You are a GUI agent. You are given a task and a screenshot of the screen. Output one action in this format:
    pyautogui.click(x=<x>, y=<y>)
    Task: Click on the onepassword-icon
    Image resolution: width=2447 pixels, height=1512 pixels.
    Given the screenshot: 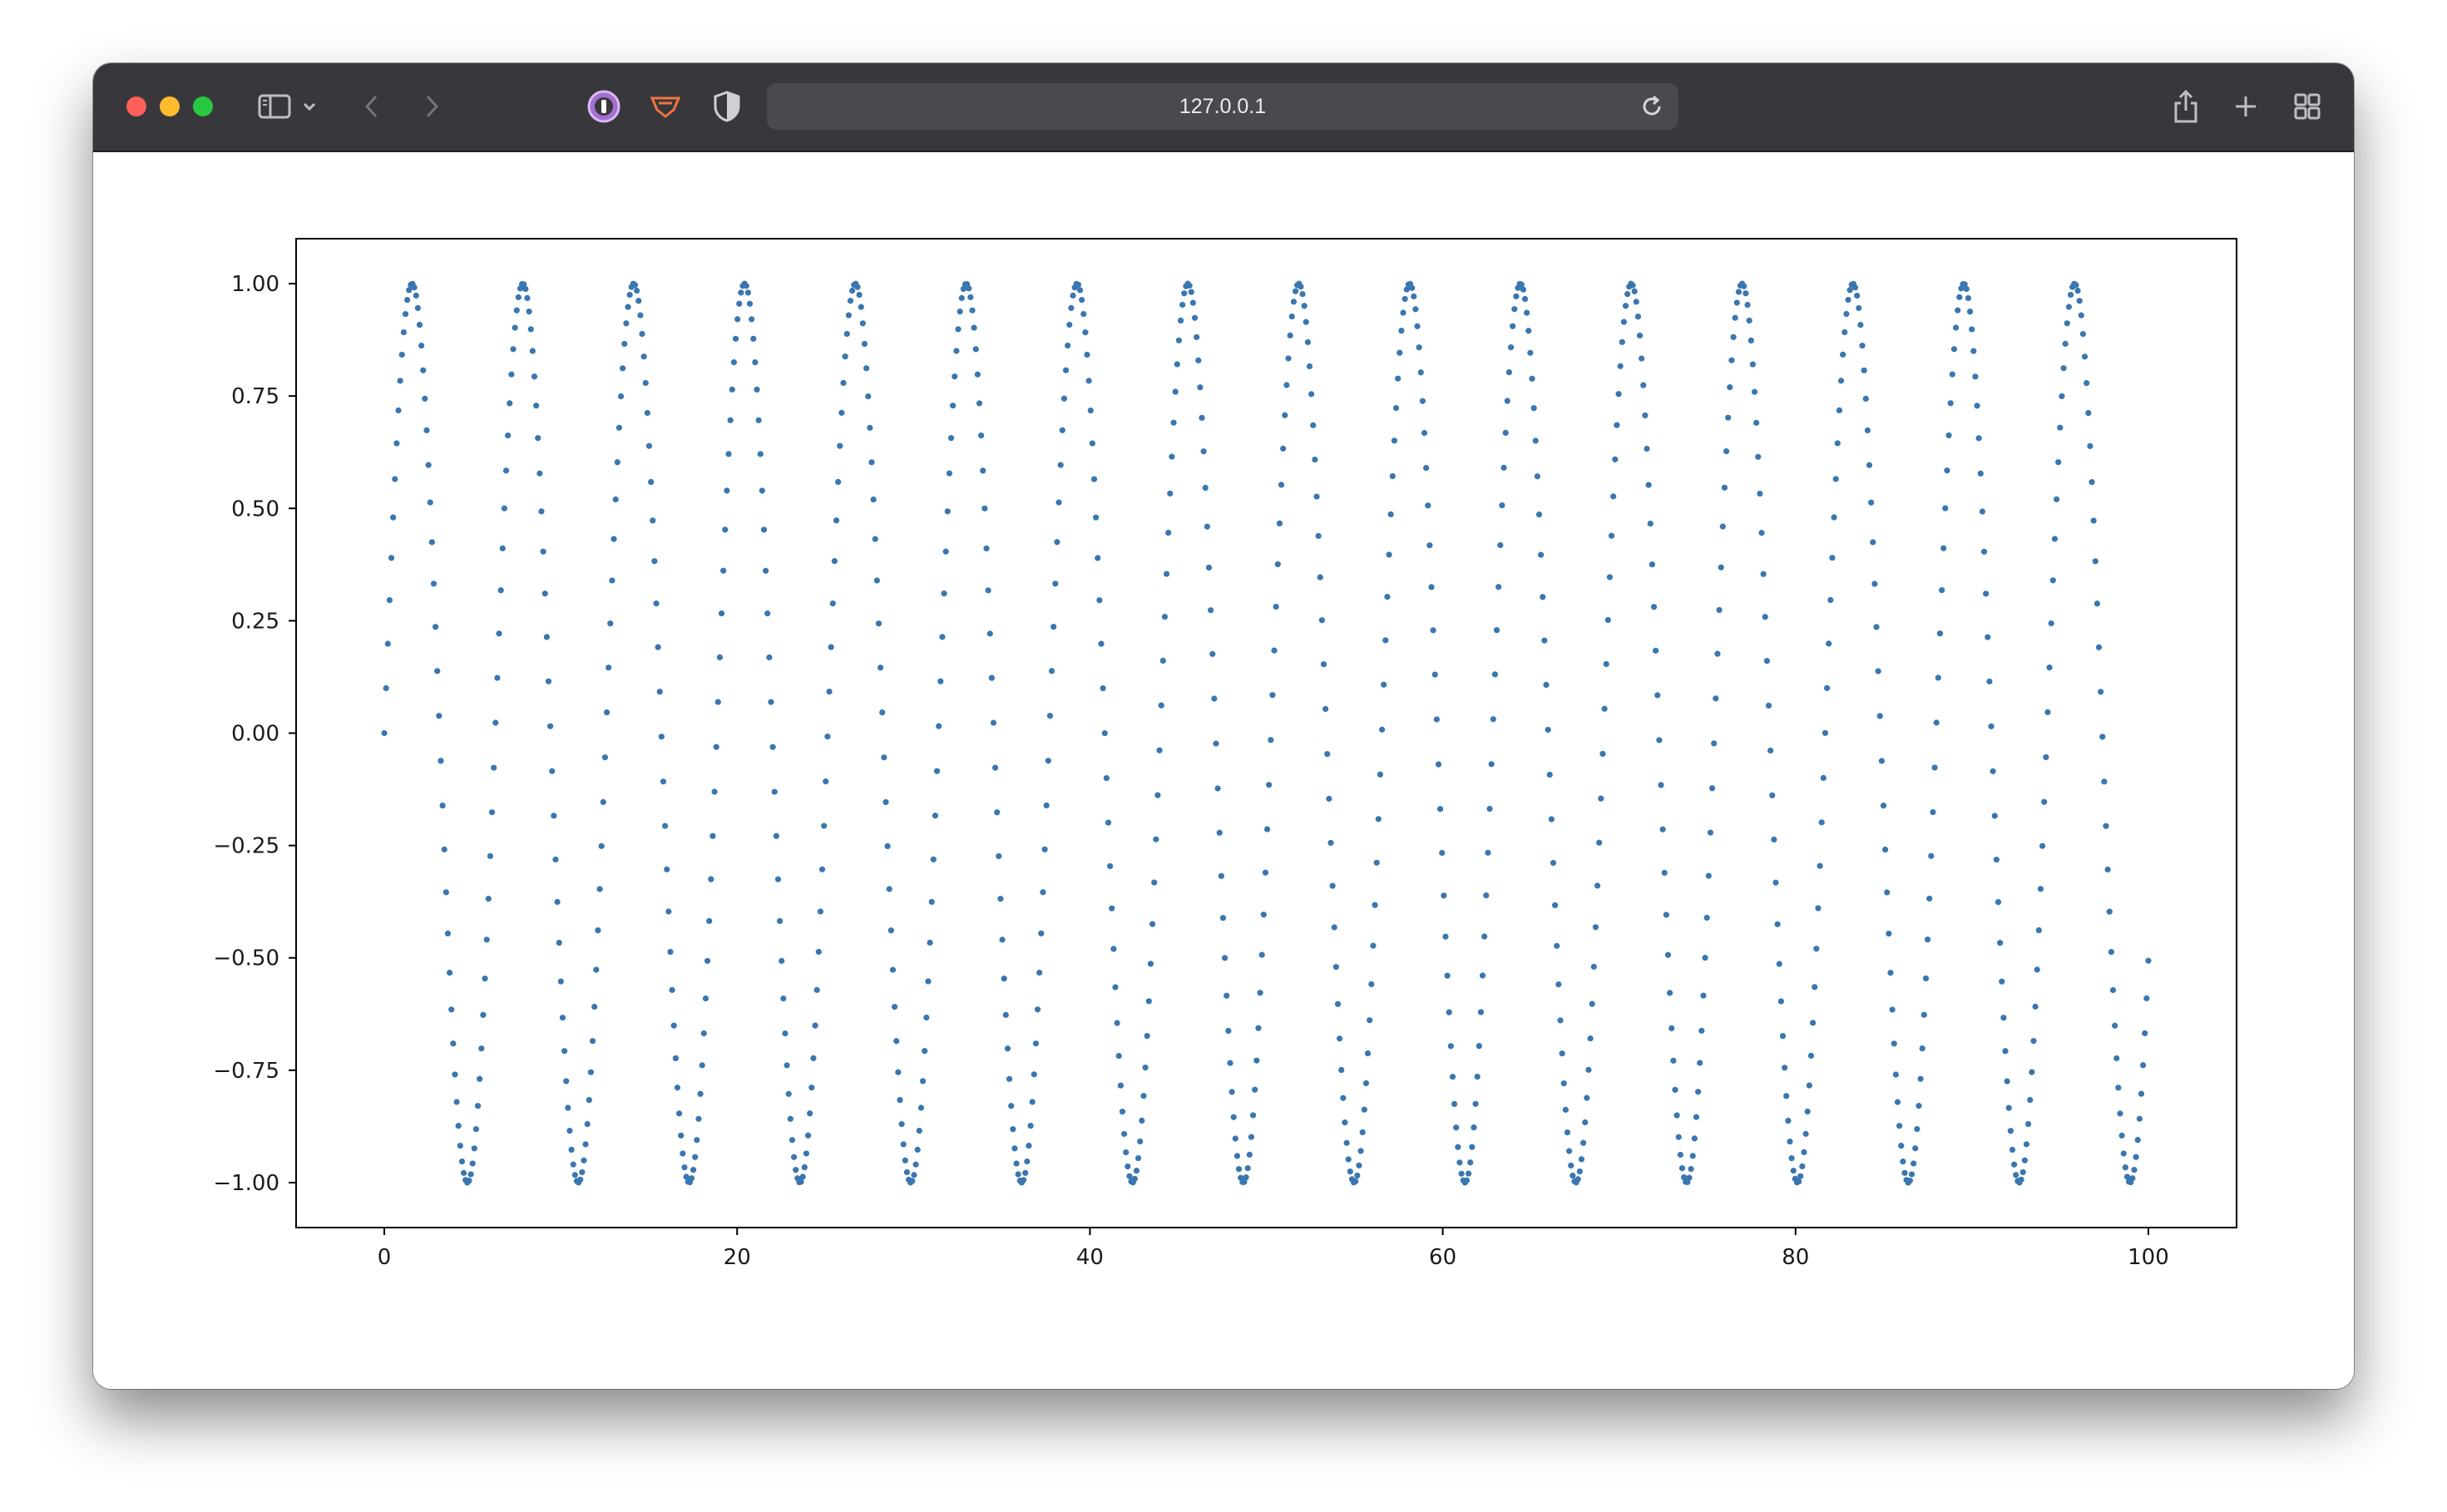 What is the action you would take?
    pyautogui.click(x=604, y=106)
    